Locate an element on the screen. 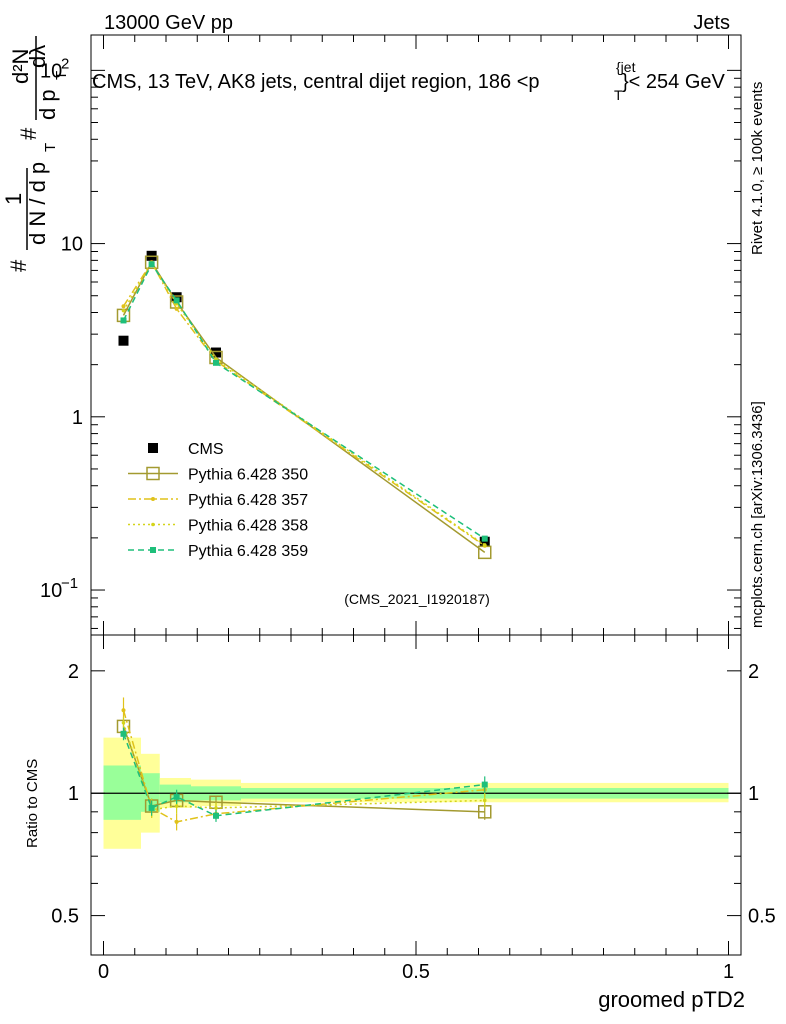 Image resolution: width=786 pixels, height=1024 pixels. ratio-y-axis-label: Ratio to CMS is located at coordinates (32, 803).